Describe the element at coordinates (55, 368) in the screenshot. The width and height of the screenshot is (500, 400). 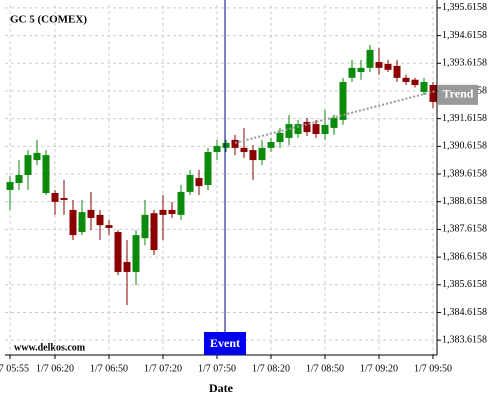
I see `x-tick-label: 1/7 06:20` at that location.